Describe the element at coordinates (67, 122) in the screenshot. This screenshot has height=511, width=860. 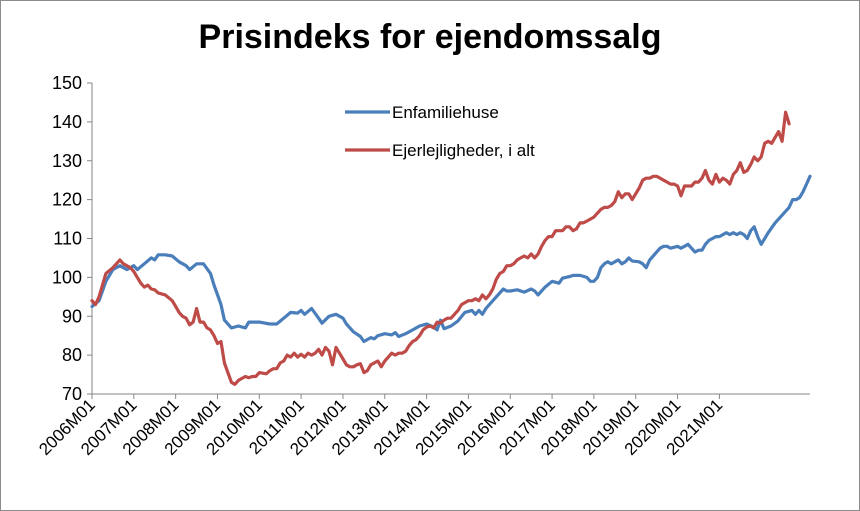
I see `y-tick-label: 140` at that location.